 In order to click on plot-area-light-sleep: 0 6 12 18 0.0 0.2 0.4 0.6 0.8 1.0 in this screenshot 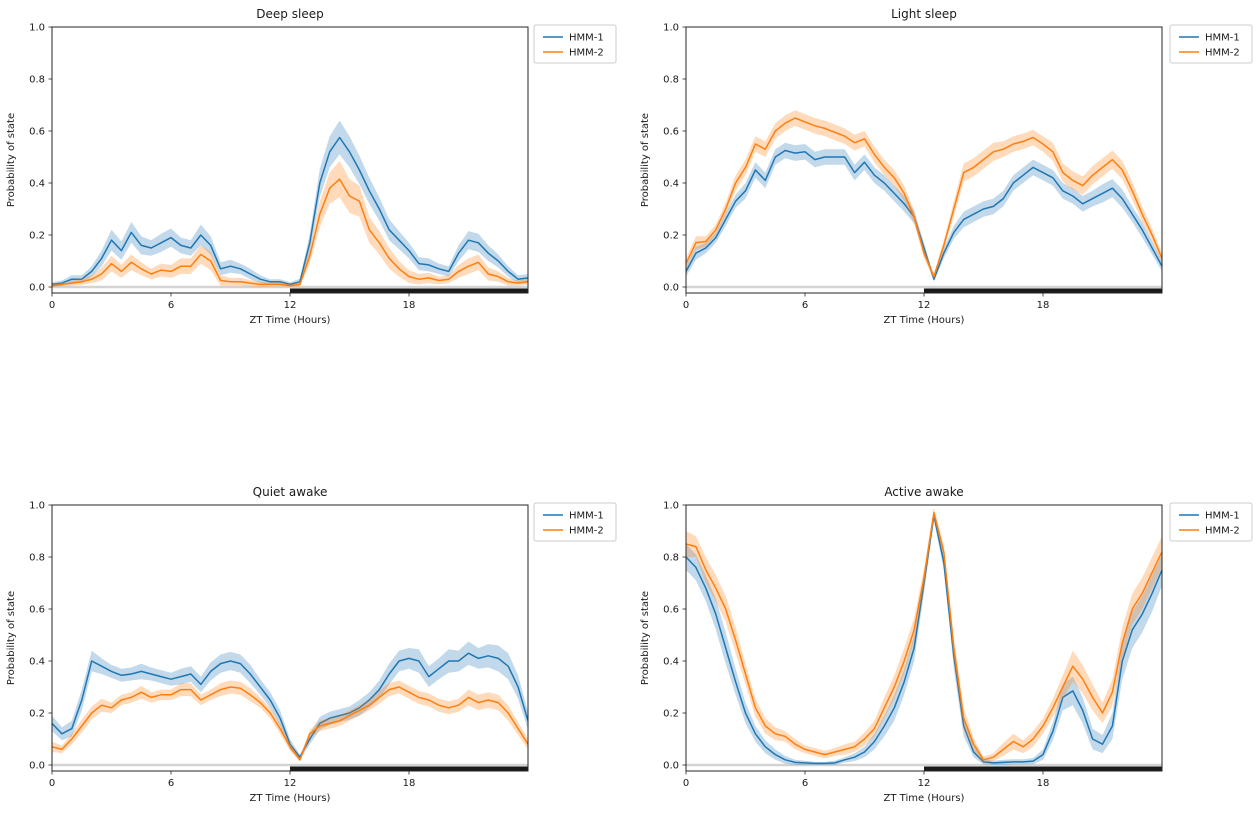, I will do `click(913, 167)`.